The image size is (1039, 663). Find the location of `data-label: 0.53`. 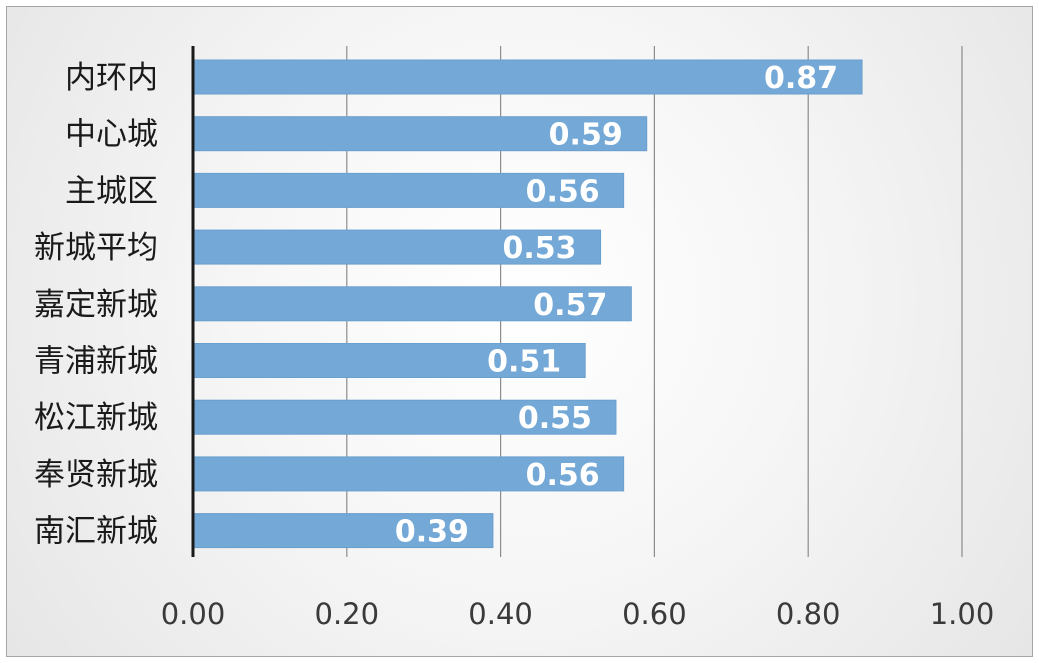

data-label: 0.53 is located at coordinates (540, 248).